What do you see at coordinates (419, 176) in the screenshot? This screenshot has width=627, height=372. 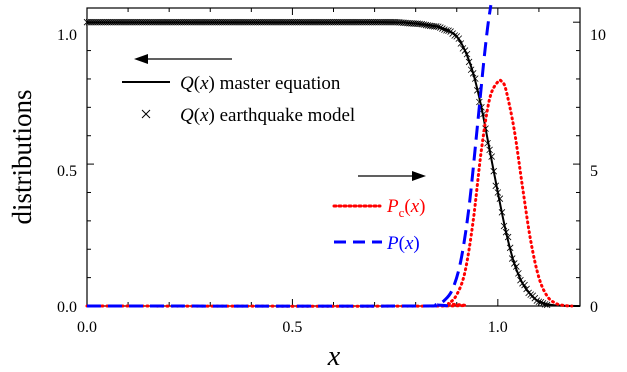 I see `right-arrow-head` at bounding box center [419, 176].